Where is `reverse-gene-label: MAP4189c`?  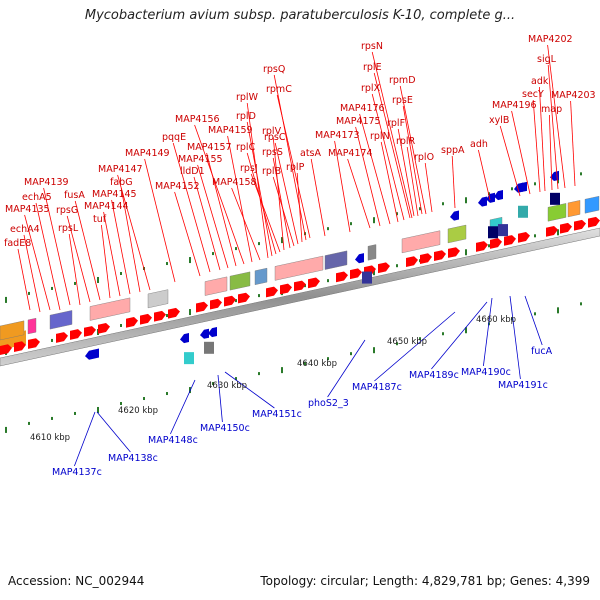 reverse-gene-label: MAP4189c is located at coordinates (434, 375).